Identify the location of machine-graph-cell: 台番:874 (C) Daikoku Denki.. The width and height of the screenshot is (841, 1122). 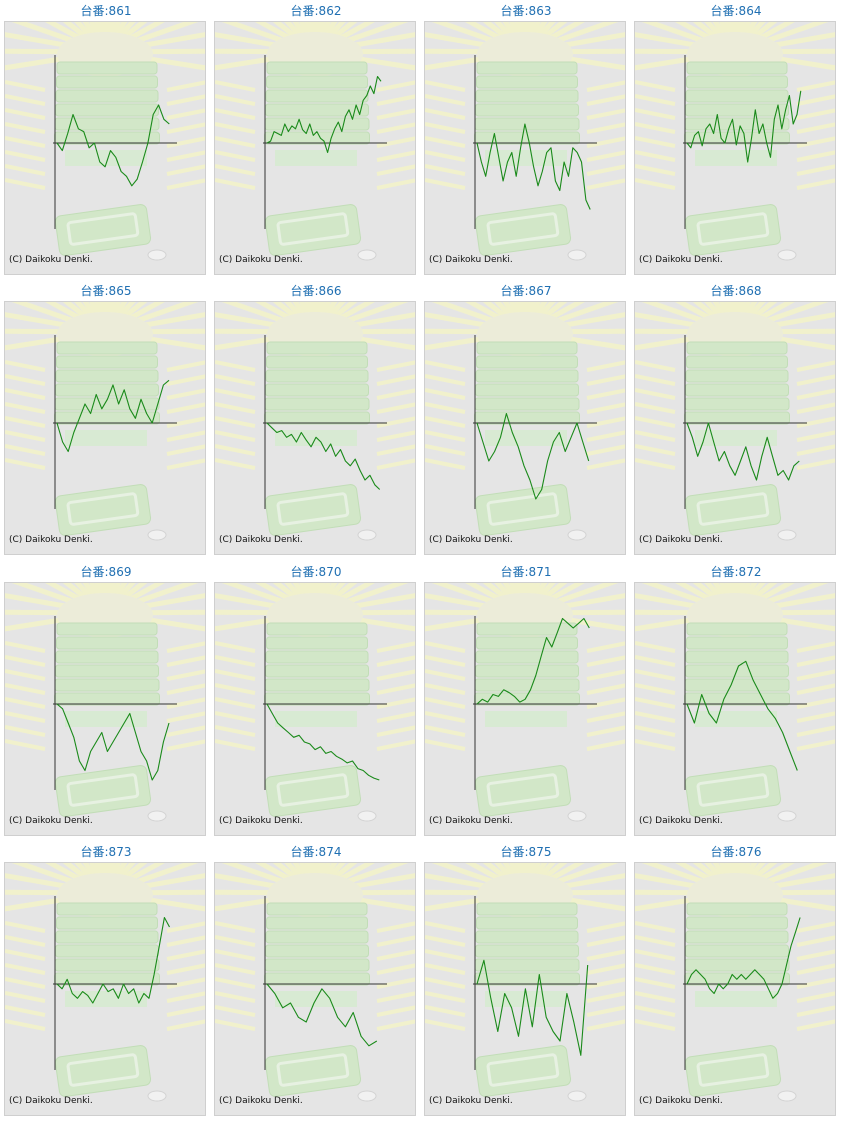
(316, 981).